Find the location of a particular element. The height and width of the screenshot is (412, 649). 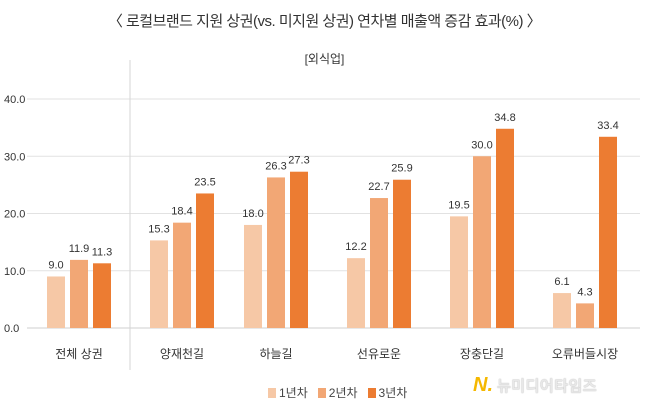

data-label: 26.3 is located at coordinates (275, 166).